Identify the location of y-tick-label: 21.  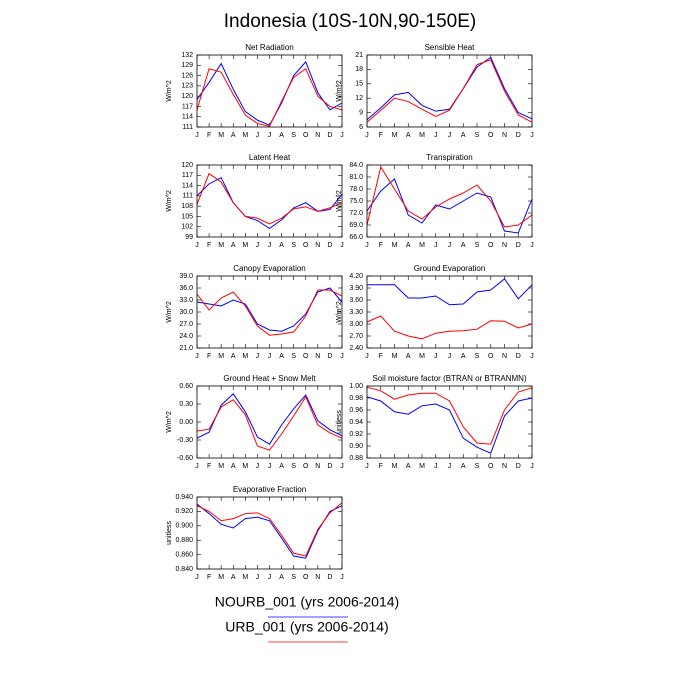
(359, 55).